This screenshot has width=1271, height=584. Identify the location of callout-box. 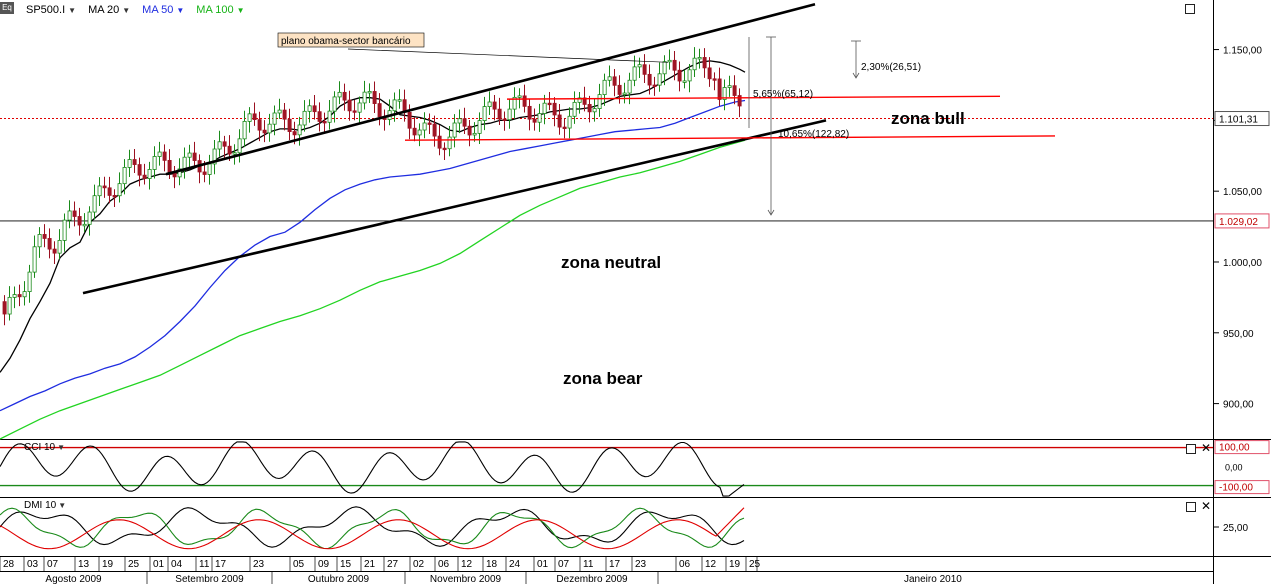
(351, 40).